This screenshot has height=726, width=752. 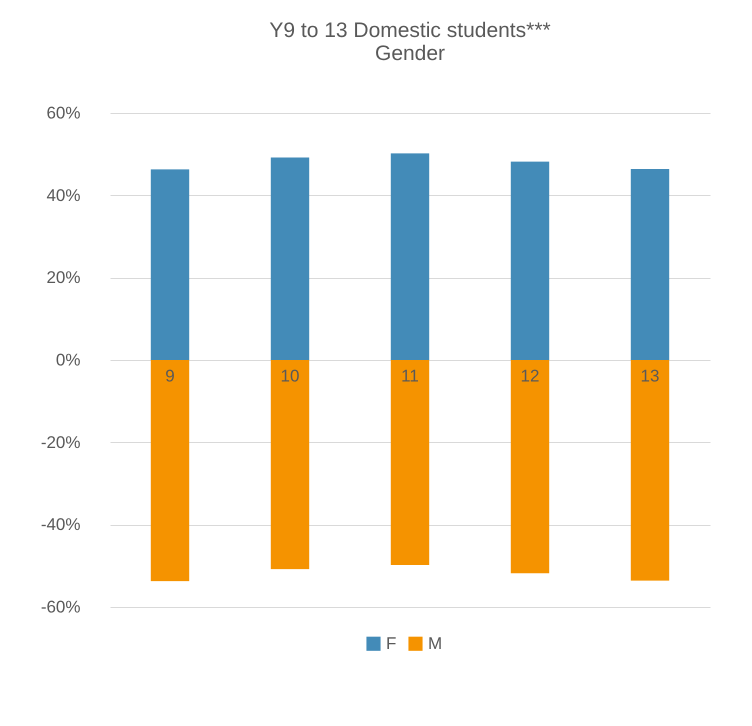 I want to click on y-tick-label: 20%, so click(x=63, y=278).